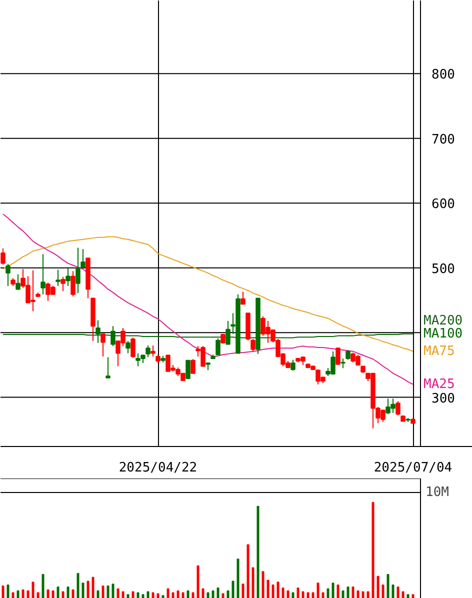 The height and width of the screenshot is (598, 472). What do you see at coordinates (439, 351) in the screenshot?
I see `series-label: MA75` at bounding box center [439, 351].